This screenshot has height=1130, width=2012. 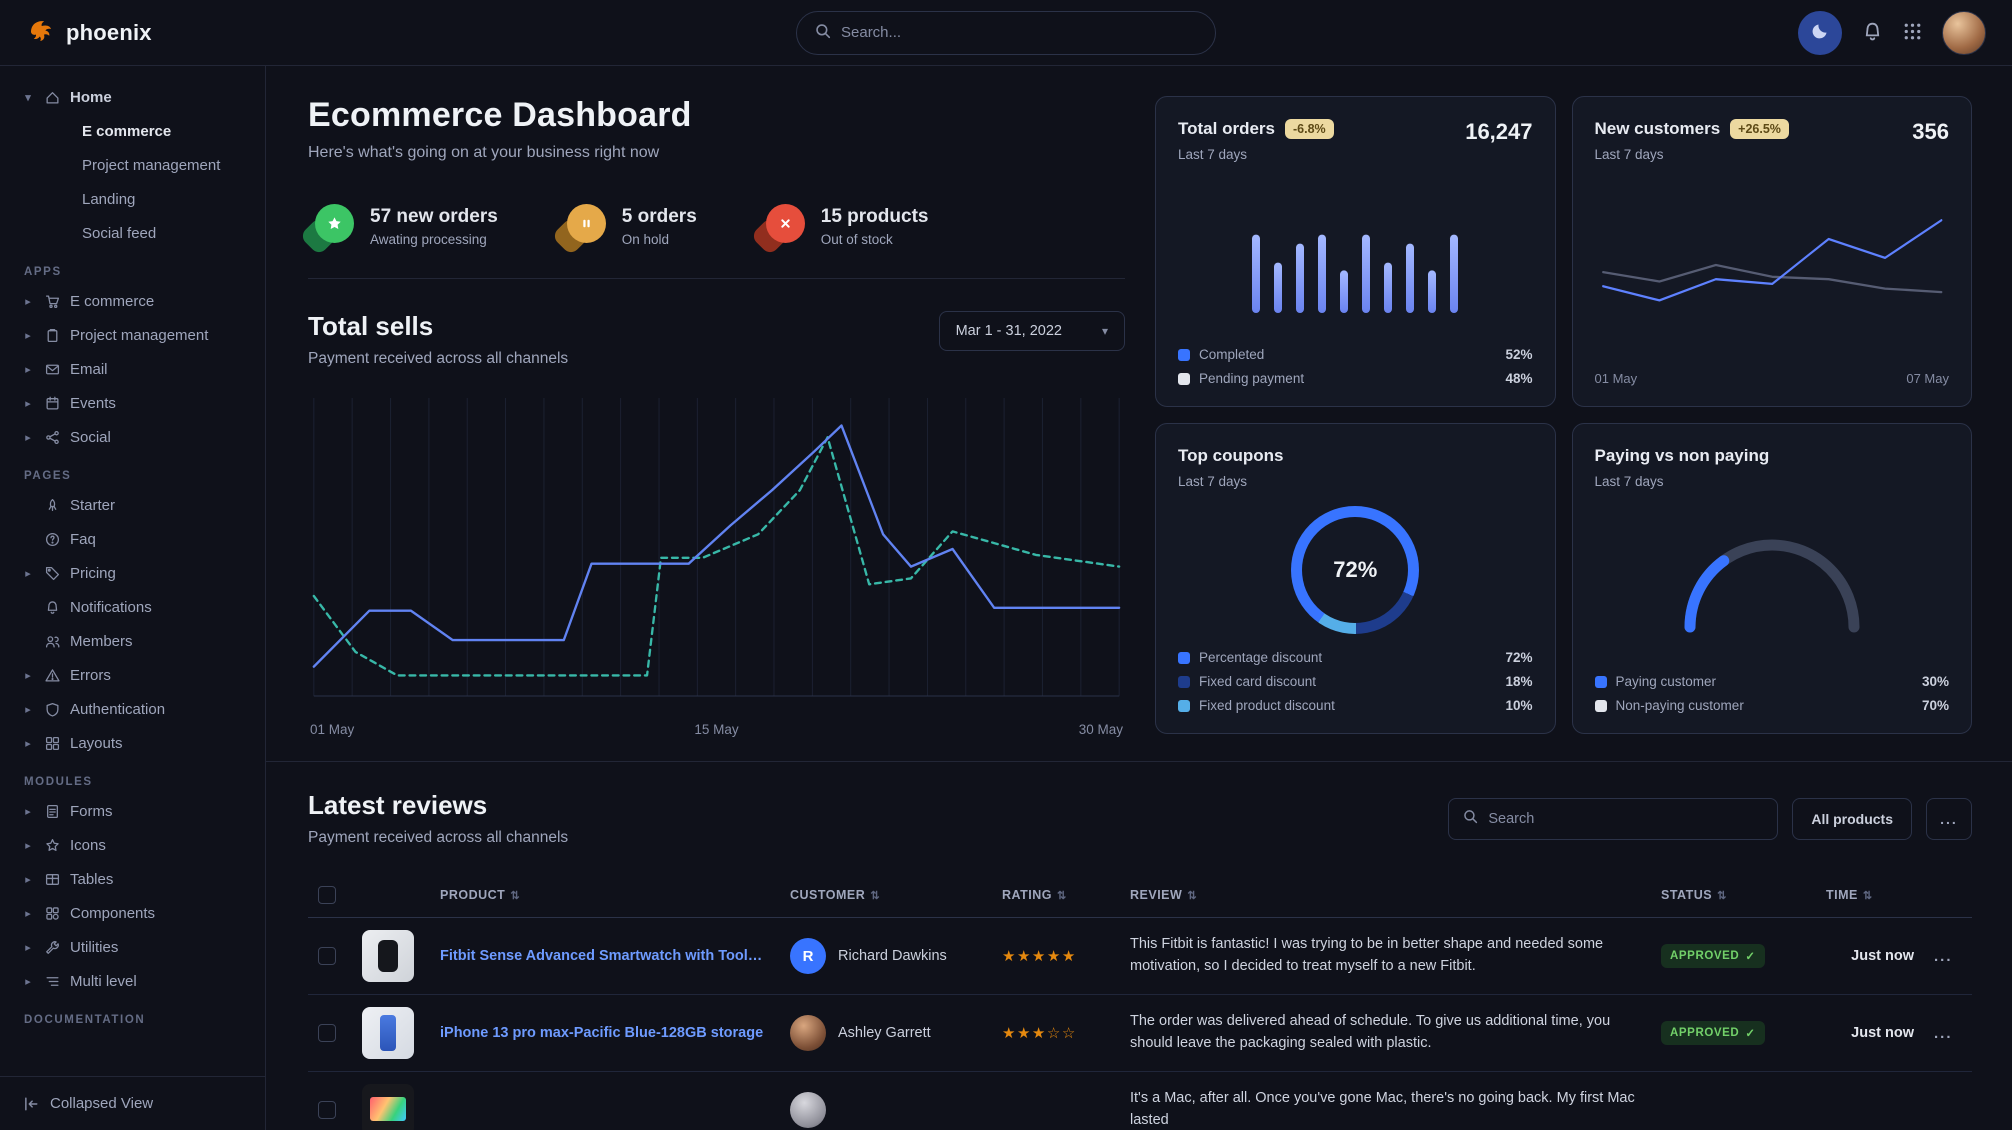 What do you see at coordinates (109, 199) in the screenshot?
I see `sidebar-subitem-landing: Landing` at bounding box center [109, 199].